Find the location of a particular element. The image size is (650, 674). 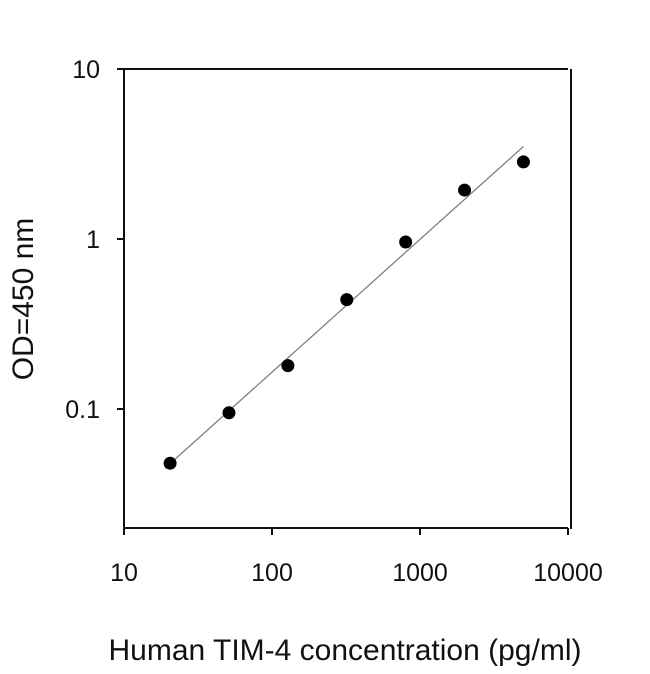

x-axis-ticks: 10 100 1000 10000 is located at coordinates (356, 557).